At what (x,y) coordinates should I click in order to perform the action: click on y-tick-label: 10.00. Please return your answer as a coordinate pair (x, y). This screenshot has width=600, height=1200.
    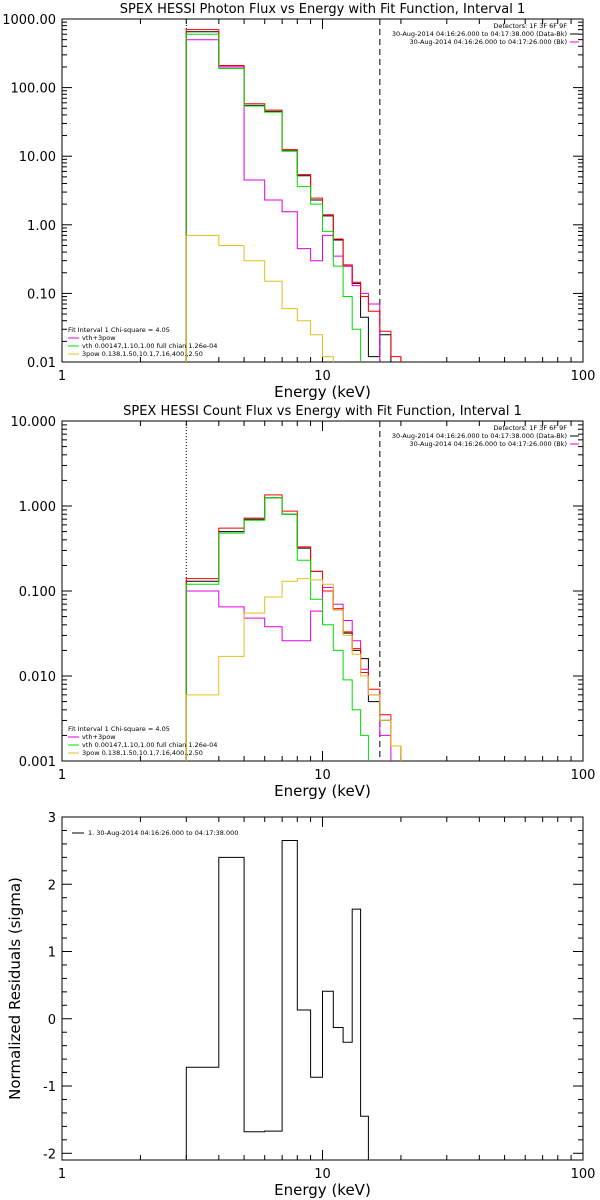
    Looking at the image, I should click on (37, 157).